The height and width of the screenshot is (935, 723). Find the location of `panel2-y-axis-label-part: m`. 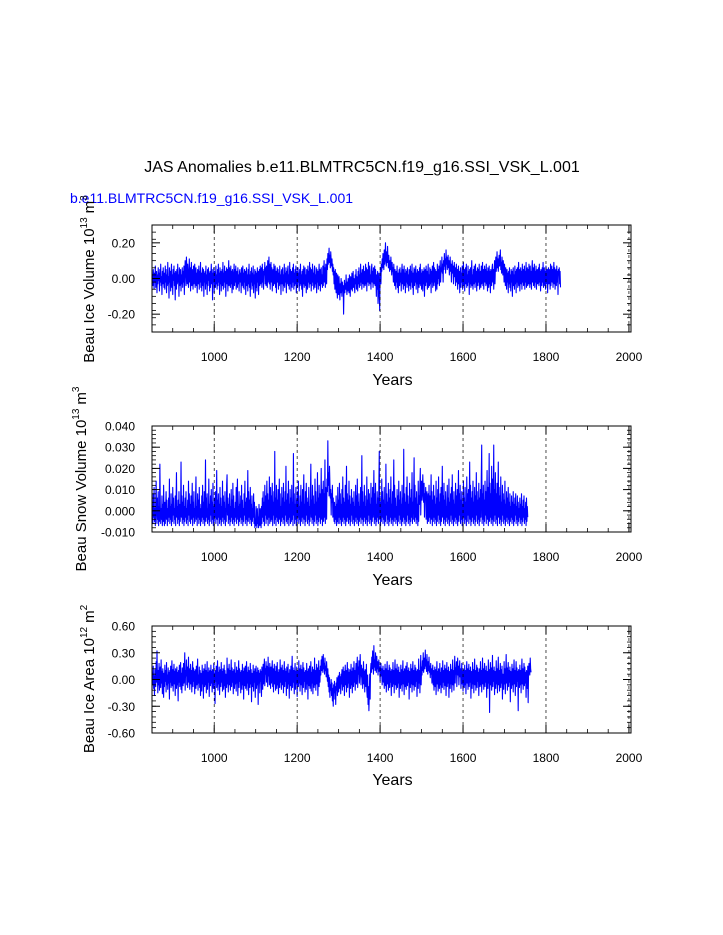

panel2-y-axis-label-part: m is located at coordinates (89, 616).